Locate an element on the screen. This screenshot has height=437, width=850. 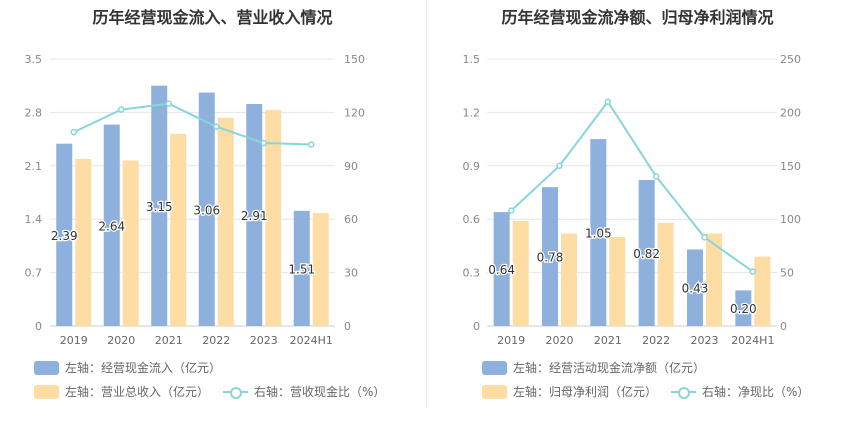
y-left-tick-label: 2.1 is located at coordinates (34, 166).